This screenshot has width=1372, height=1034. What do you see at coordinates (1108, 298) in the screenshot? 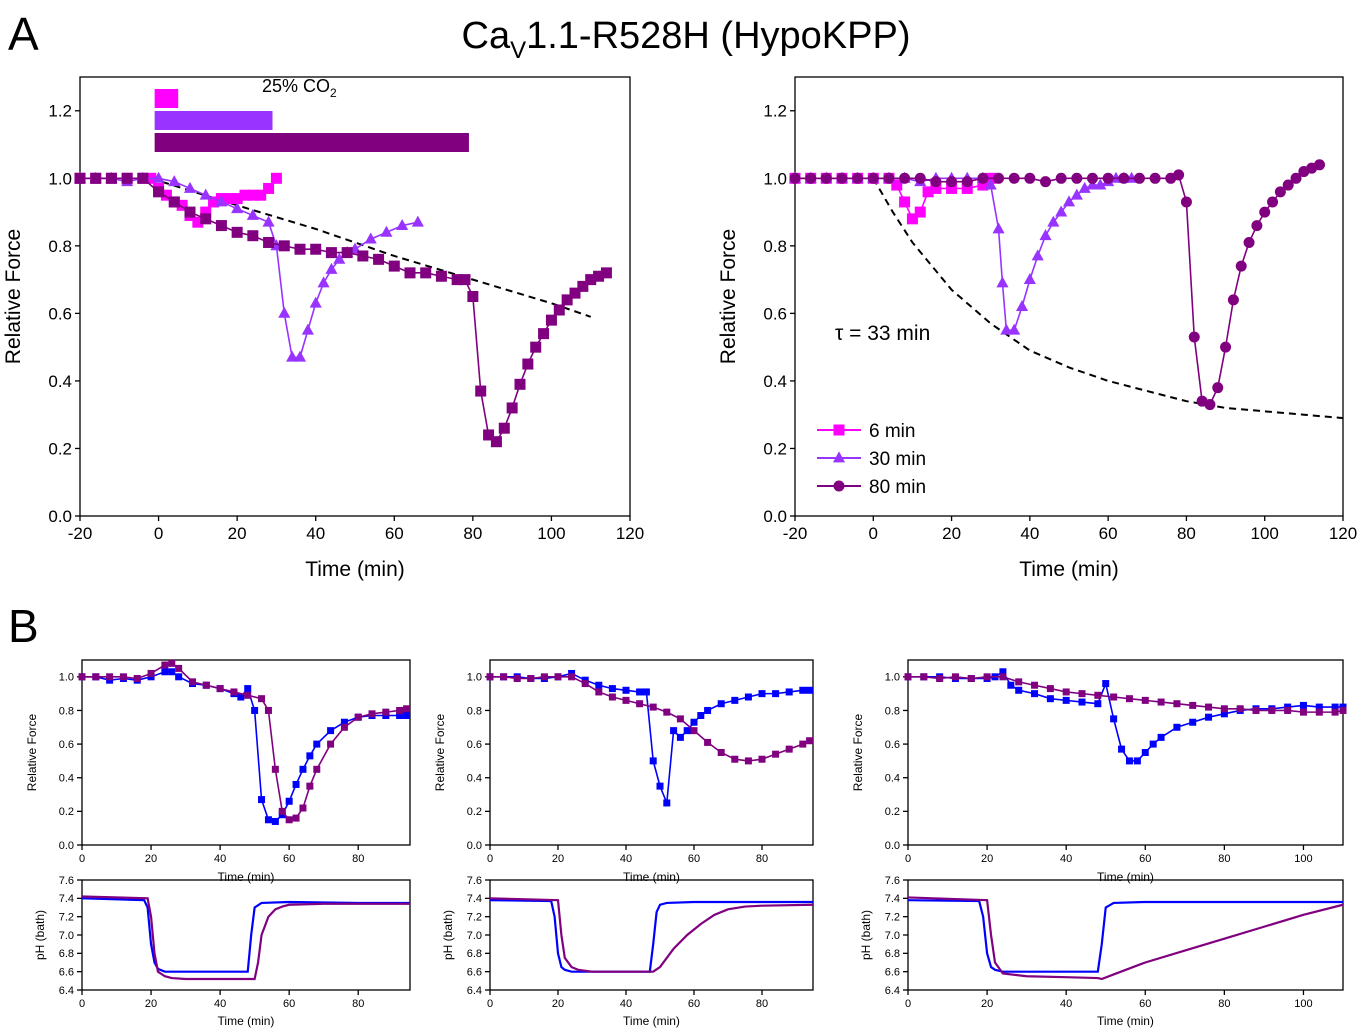
I see `fit-line` at bounding box center [1108, 298].